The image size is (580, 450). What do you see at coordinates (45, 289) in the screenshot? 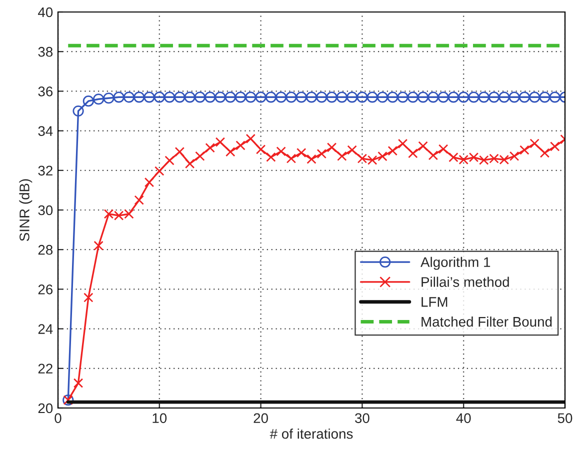
I see `y-tick-label: 26` at bounding box center [45, 289].